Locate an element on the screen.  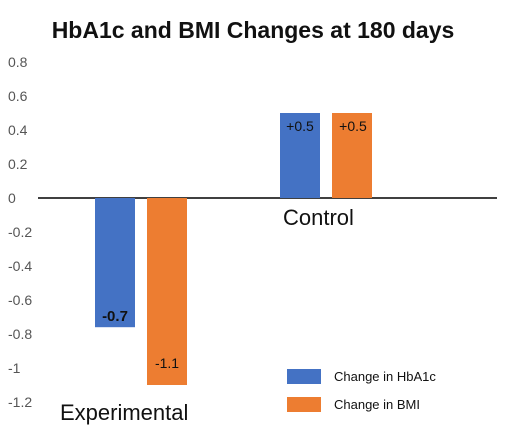
bar-bmi-control is located at coordinates (352, 155).